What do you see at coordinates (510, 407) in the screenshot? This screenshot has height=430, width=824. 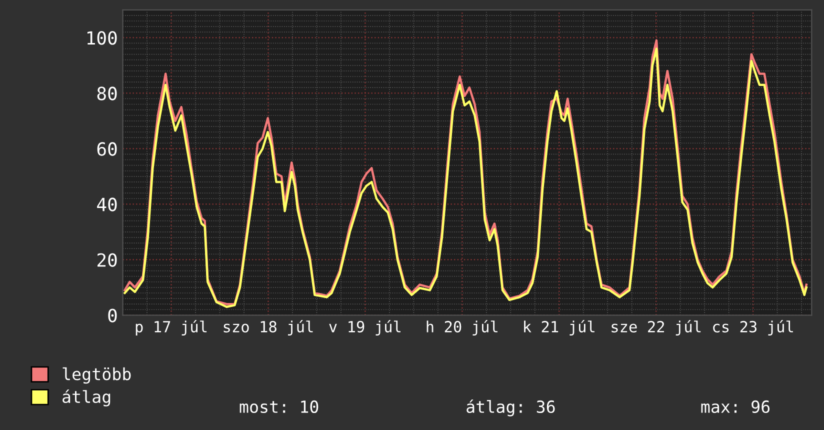 I see `text: átlag: 36` at bounding box center [510, 407].